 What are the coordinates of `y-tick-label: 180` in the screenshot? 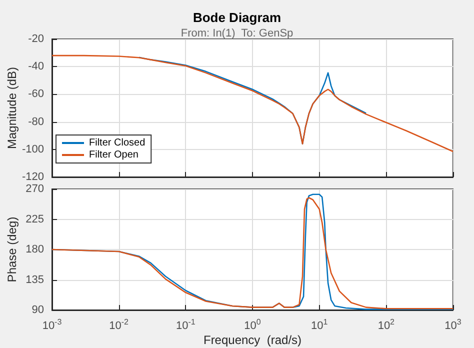 It's located at (35, 250).